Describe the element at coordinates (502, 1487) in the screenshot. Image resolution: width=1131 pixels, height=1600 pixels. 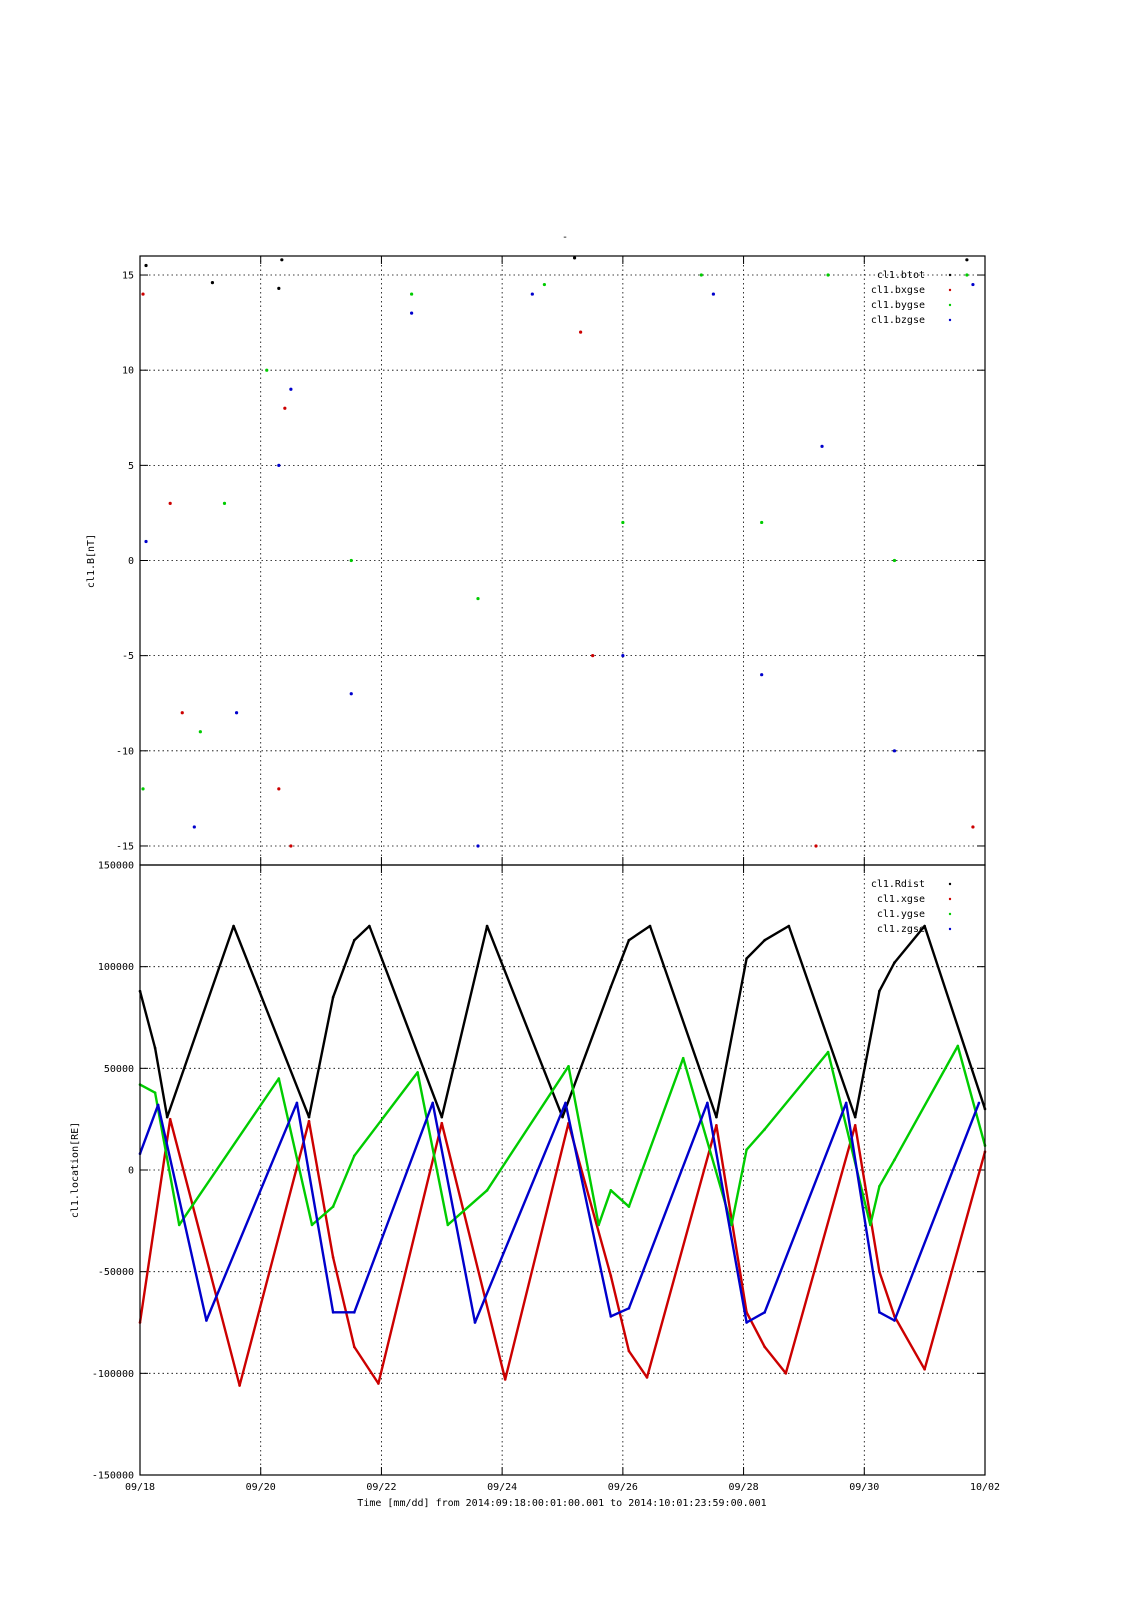
I see `x-tick-label: 09/24` at that location.